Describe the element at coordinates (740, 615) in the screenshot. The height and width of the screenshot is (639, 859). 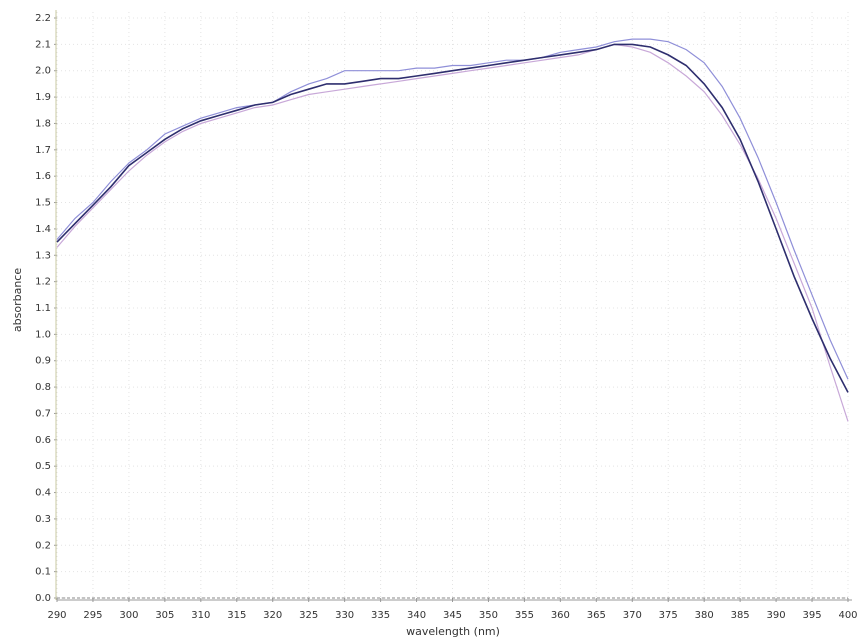
I see `x-tick-label: 385` at that location.